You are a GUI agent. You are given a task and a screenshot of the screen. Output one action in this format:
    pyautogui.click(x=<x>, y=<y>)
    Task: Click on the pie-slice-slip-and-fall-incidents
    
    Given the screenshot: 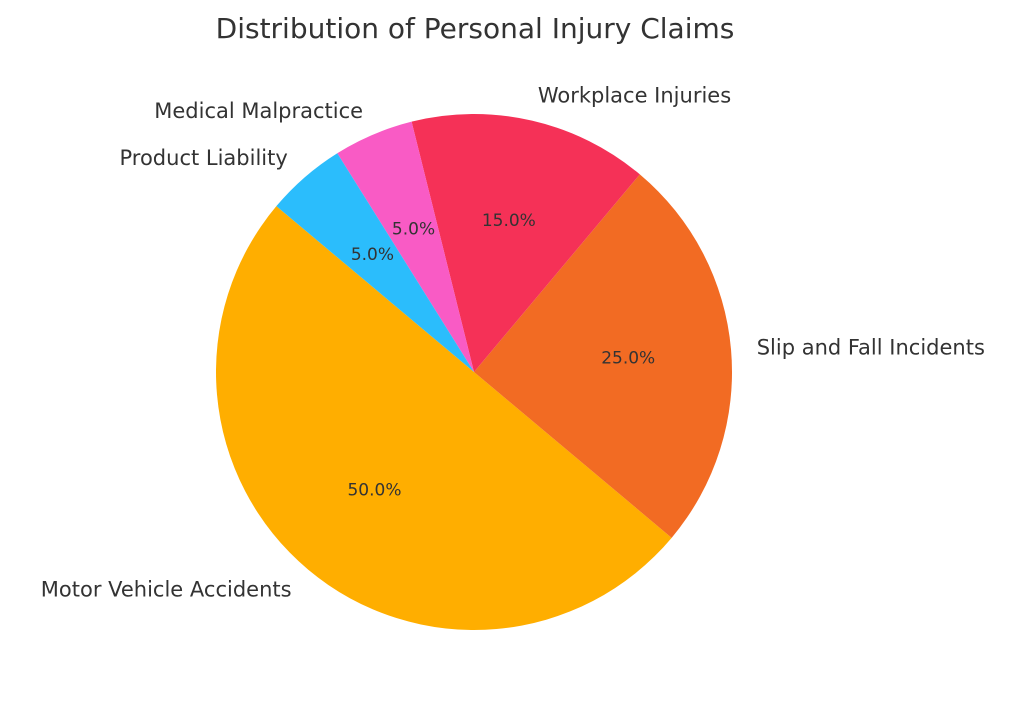 What is the action you would take?
    pyautogui.click(x=603, y=356)
    